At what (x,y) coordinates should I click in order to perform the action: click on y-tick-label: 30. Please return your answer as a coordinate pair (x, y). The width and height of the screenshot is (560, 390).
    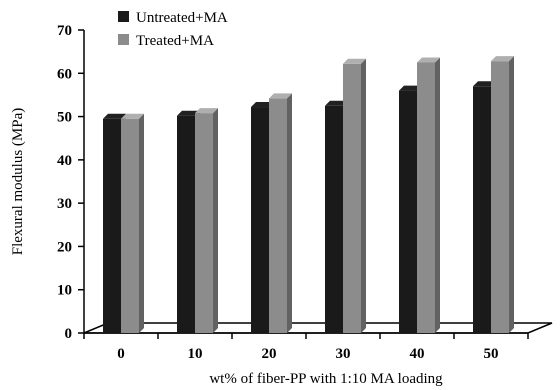
    Looking at the image, I should click on (64, 204).